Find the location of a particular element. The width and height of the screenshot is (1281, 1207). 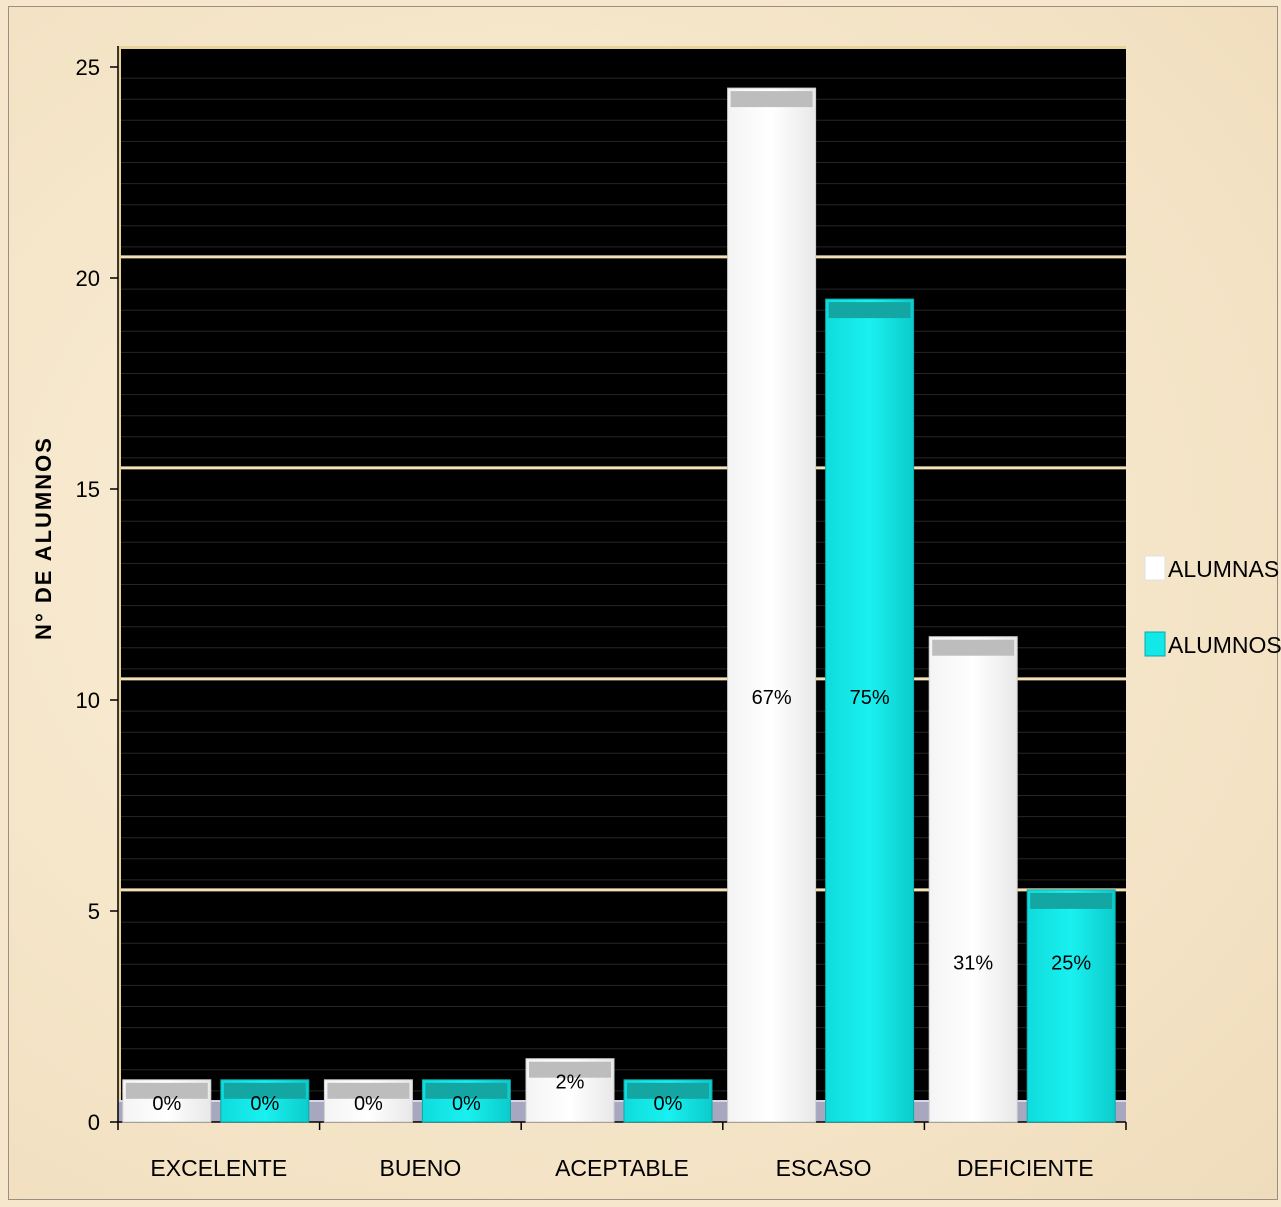

y-tick-label: 10 is located at coordinates (88, 700).